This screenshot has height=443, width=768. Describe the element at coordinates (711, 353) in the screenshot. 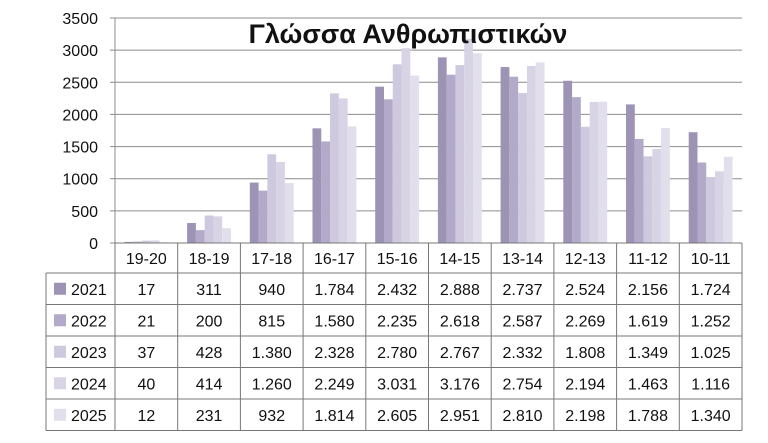

I see `table-cell: 1.025` at that location.